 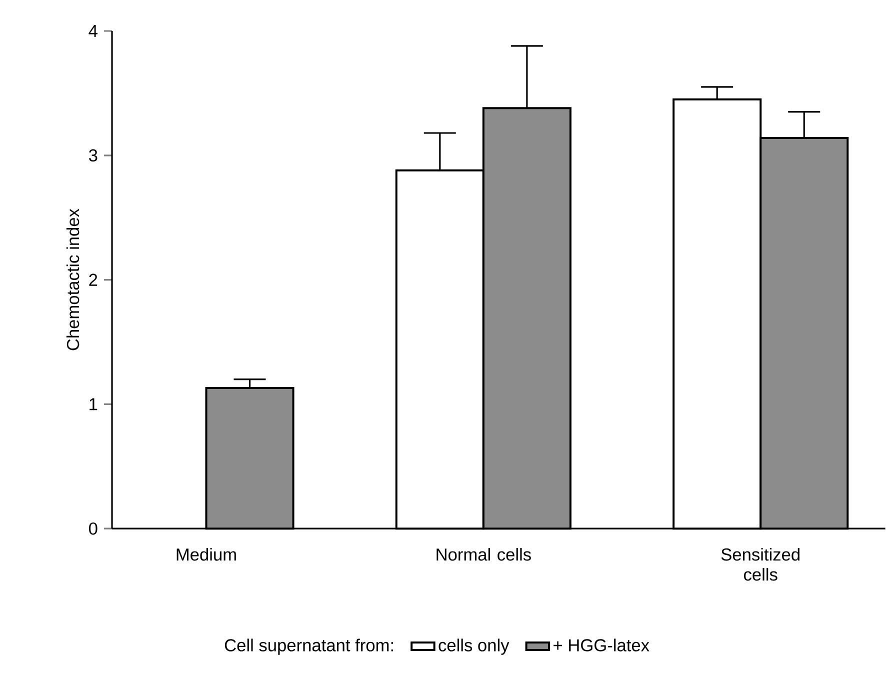 I want to click on y-tick-label: 4, so click(x=93, y=31).